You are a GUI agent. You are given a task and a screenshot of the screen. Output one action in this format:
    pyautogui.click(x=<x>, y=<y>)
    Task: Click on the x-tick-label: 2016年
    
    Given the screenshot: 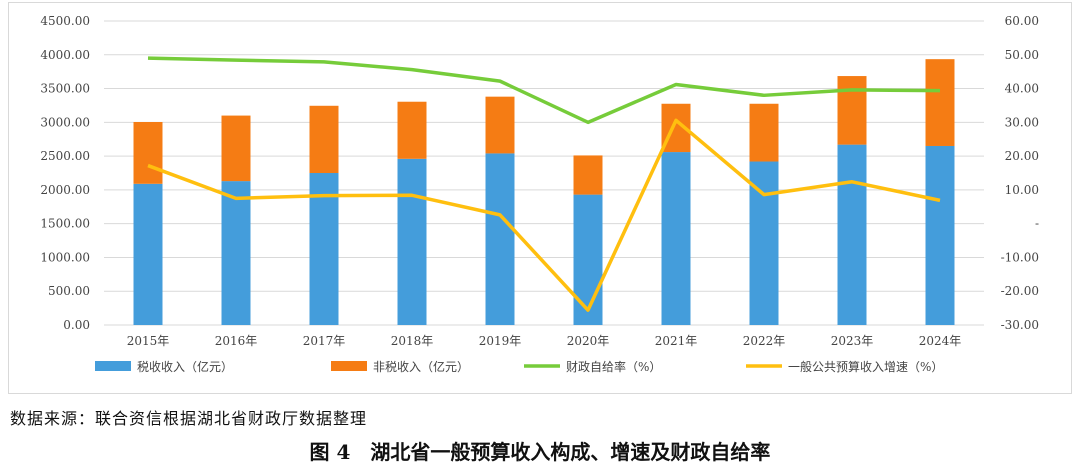 What is the action you would take?
    pyautogui.click(x=236, y=341)
    